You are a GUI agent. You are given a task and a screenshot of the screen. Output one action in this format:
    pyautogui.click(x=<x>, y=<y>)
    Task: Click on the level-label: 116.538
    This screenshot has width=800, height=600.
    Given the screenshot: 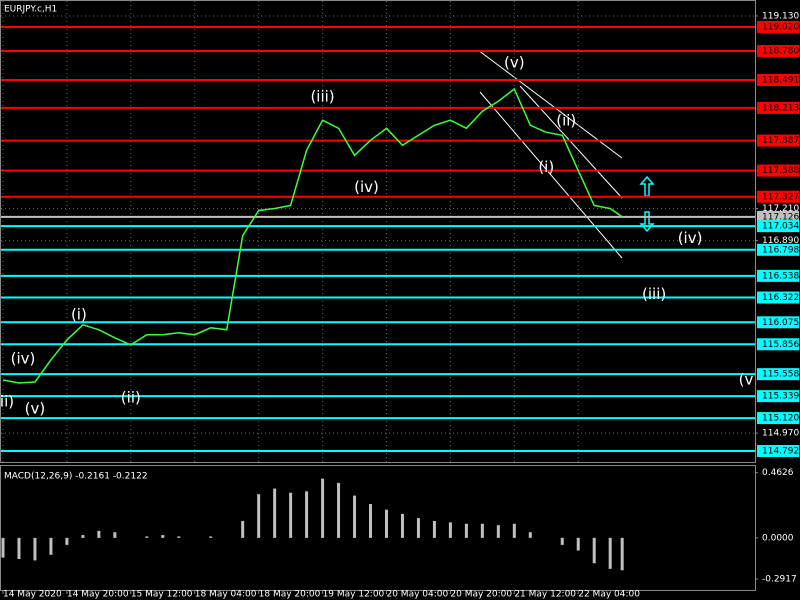 What is the action you would take?
    pyautogui.click(x=780, y=276)
    